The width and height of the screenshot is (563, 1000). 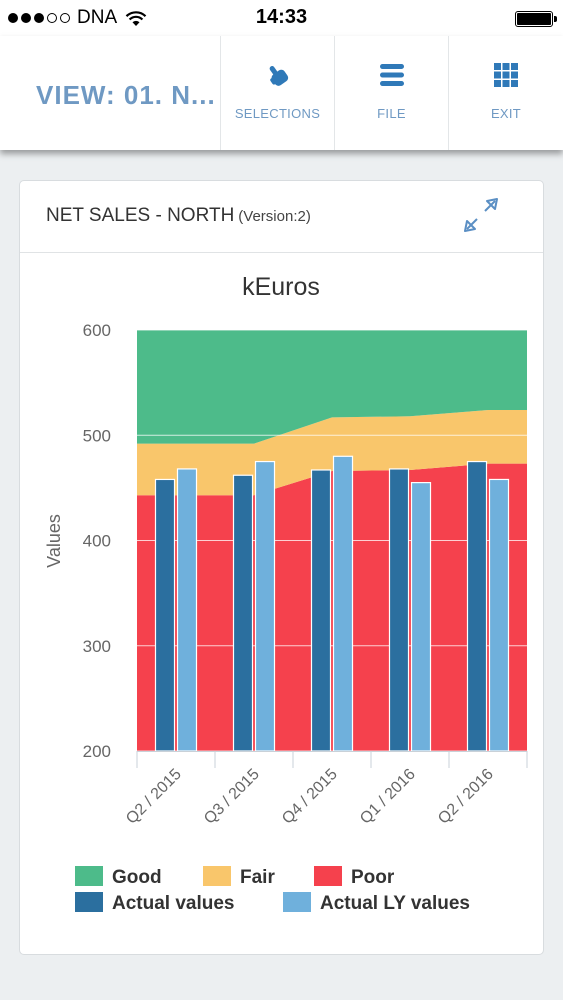 I want to click on legend-label-good: Good, so click(x=137, y=877).